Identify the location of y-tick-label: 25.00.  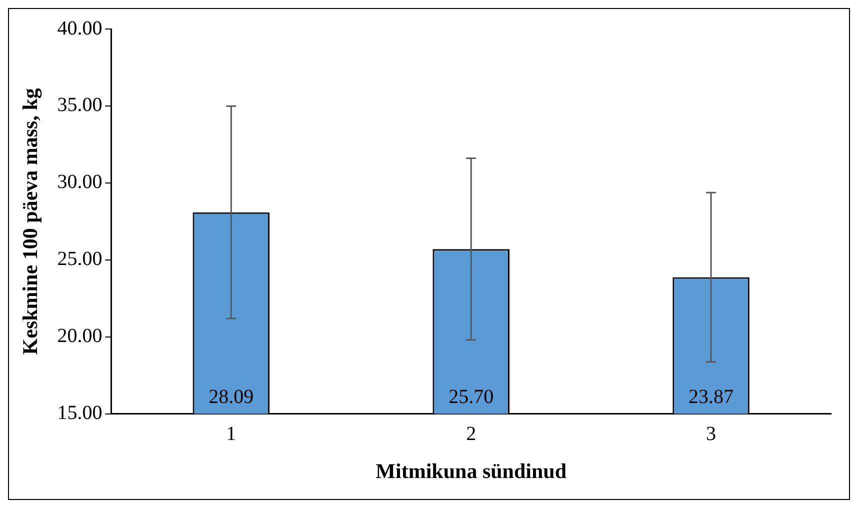
(79, 259).